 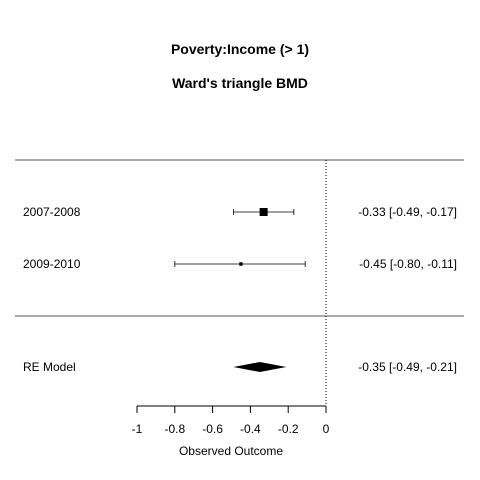 I want to click on x-axis: -1 -0.8 -0.6 -0.4 -0.2 0, so click(x=231, y=420).